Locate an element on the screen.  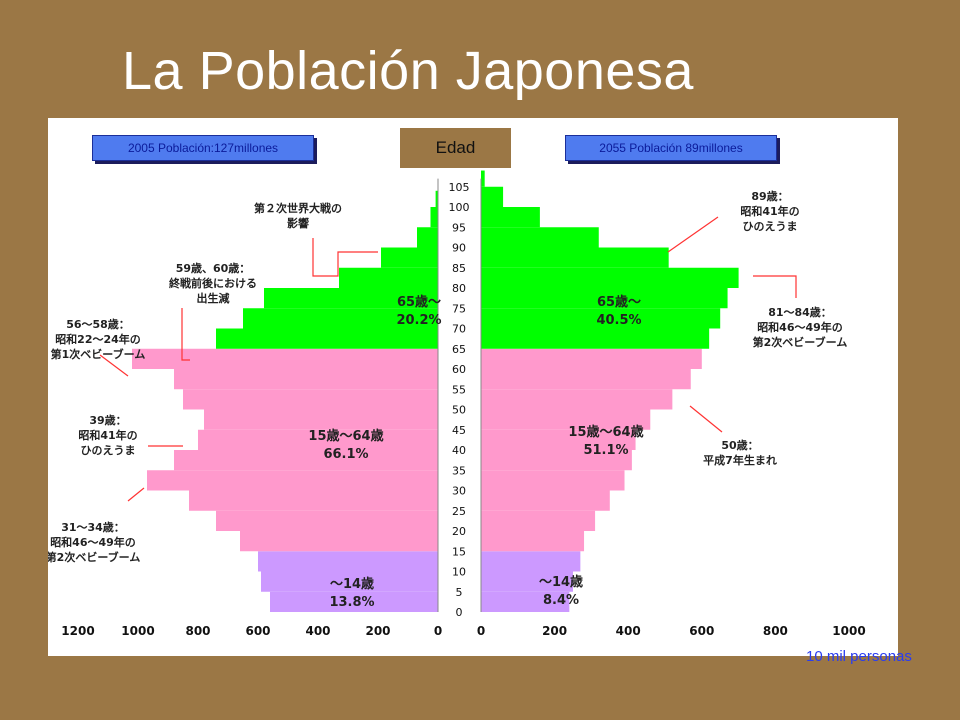
right-group-working-label: 15歳～64歳 is located at coordinates (605, 432).